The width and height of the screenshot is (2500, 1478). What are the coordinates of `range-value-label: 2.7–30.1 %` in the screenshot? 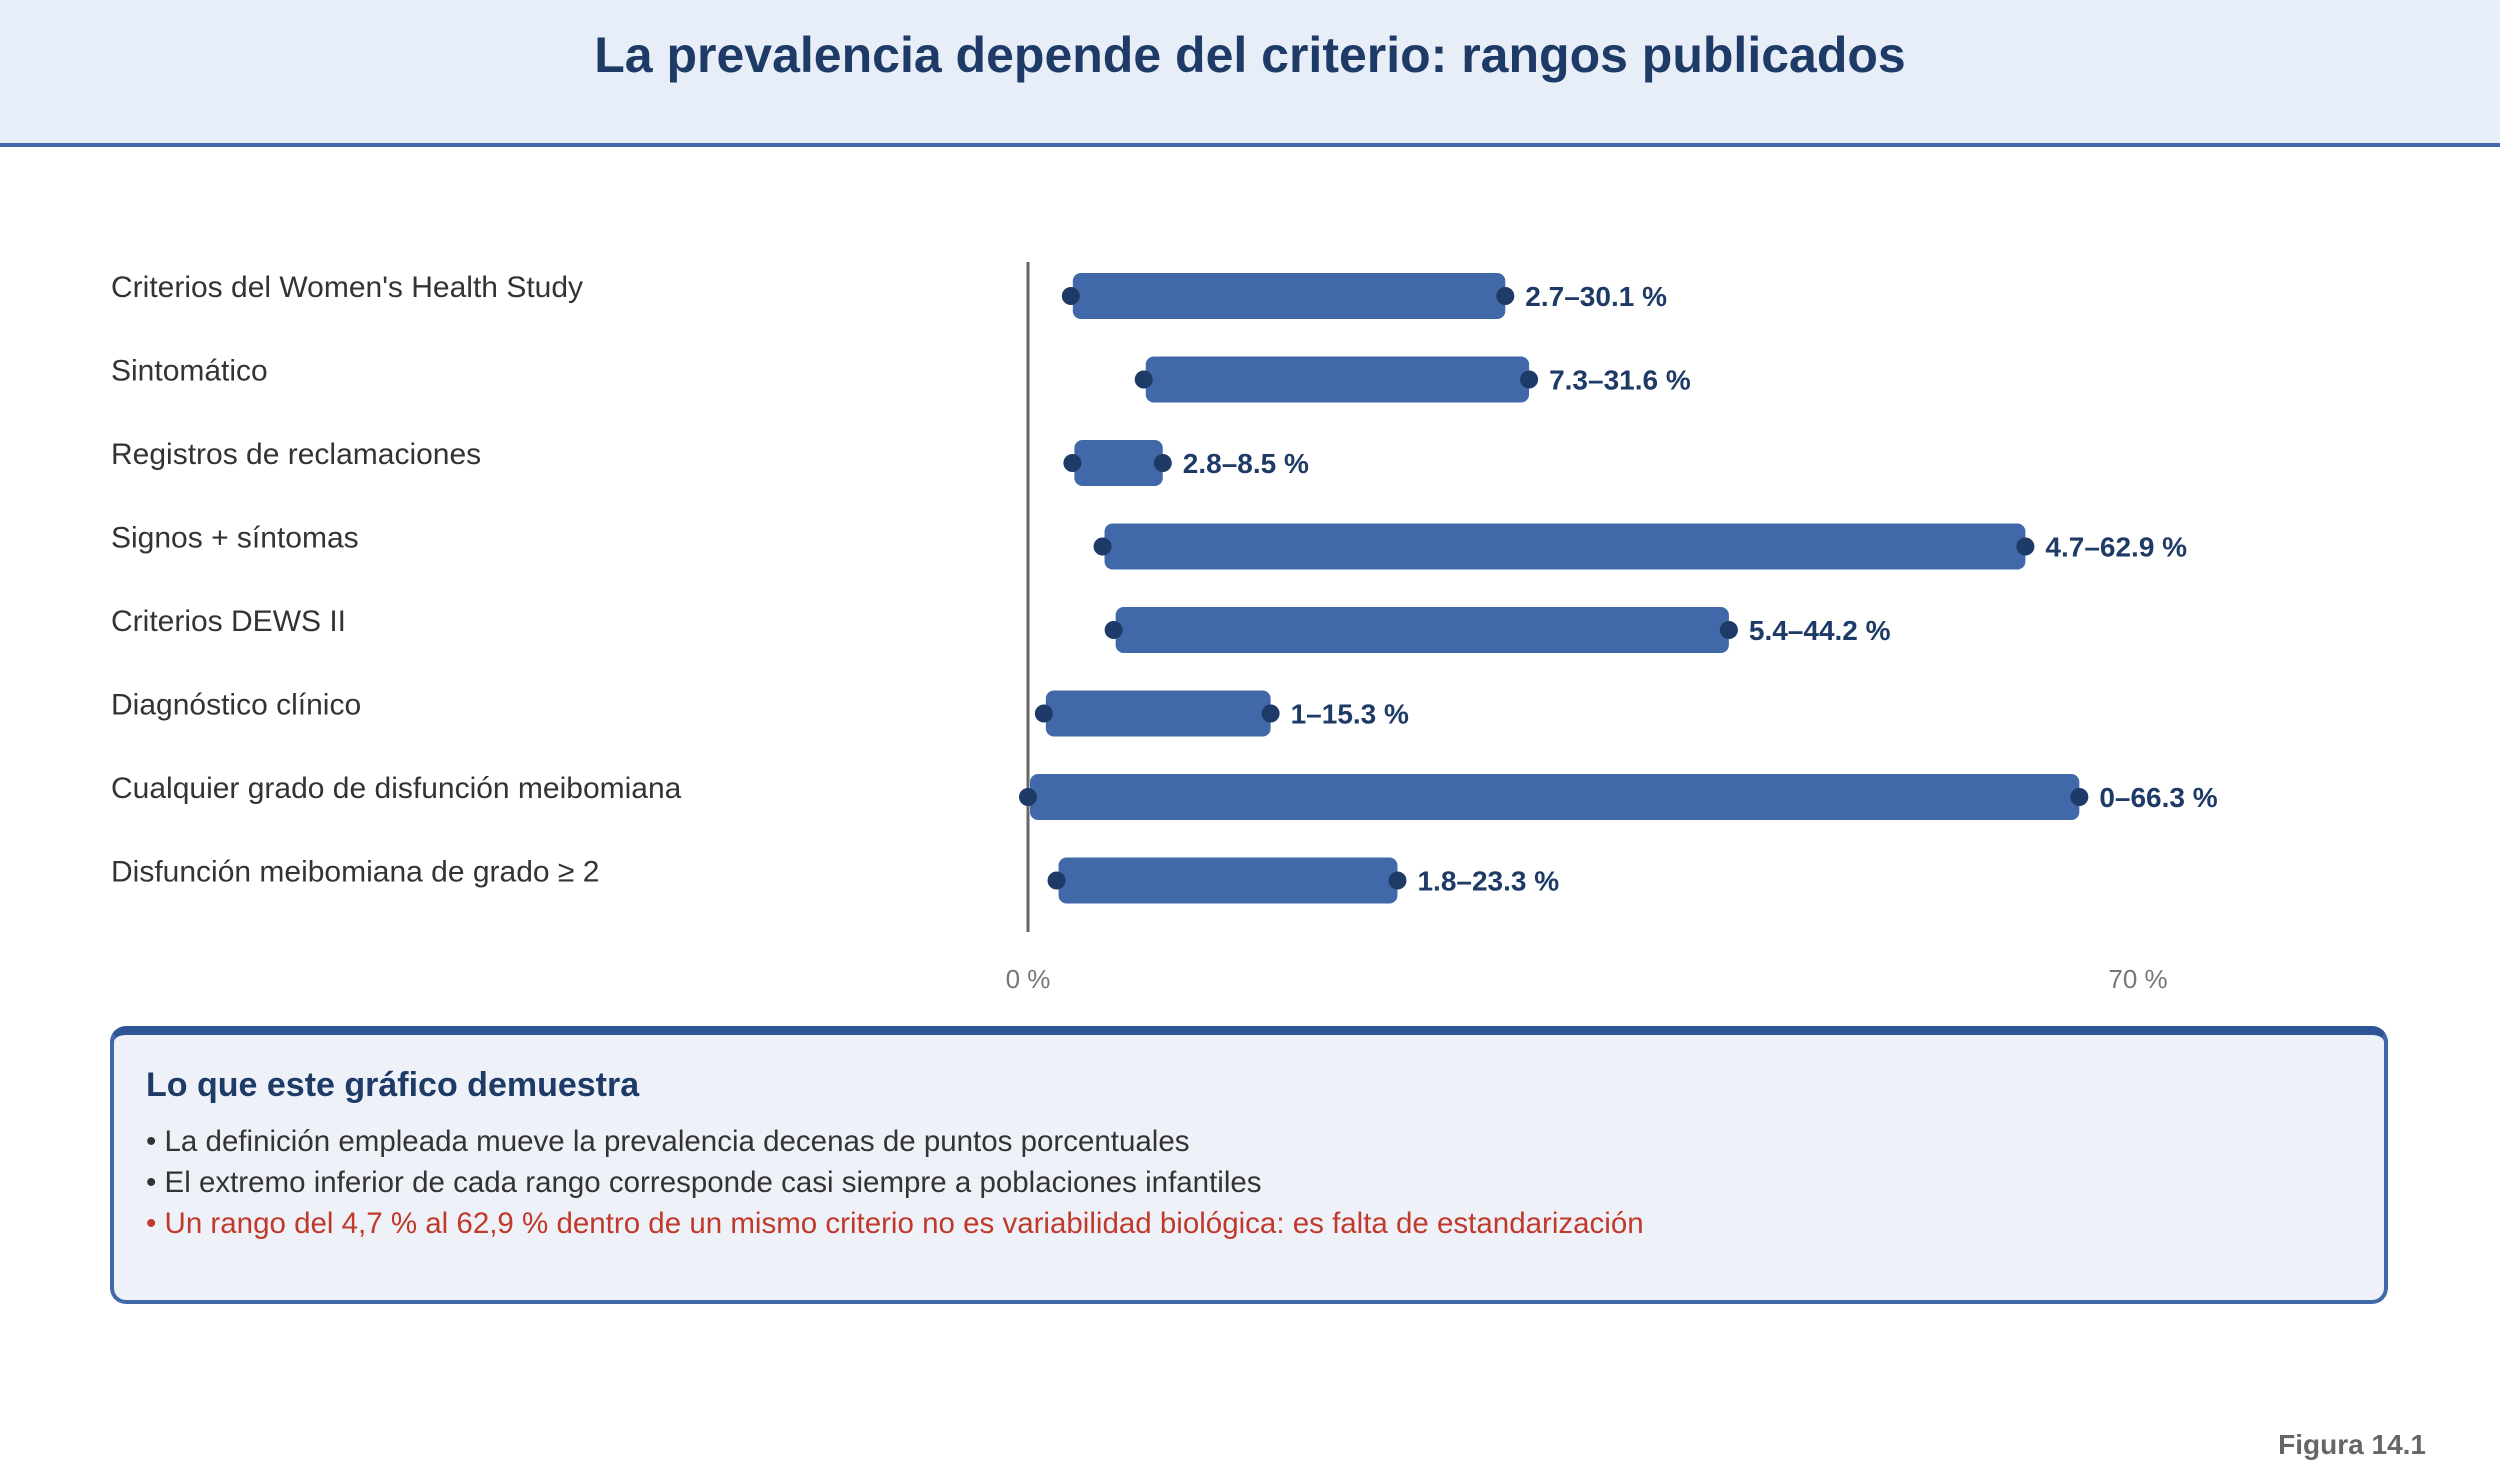 It's located at (1596, 296).